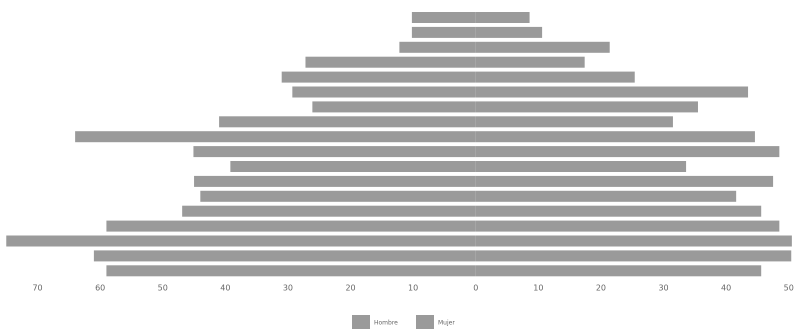 The width and height of the screenshot is (795, 332). I want to click on legend-label: Hombre, so click(386, 323).